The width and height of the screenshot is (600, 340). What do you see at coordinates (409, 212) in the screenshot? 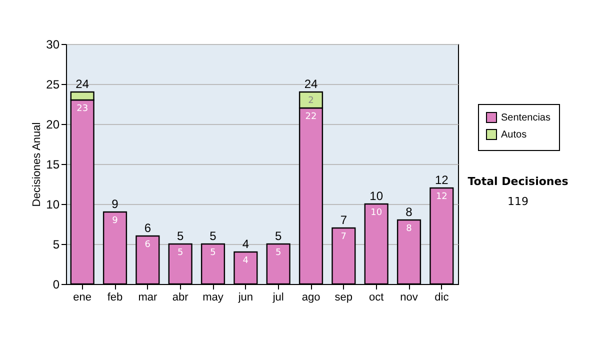
I see `total-label: 8` at bounding box center [409, 212].